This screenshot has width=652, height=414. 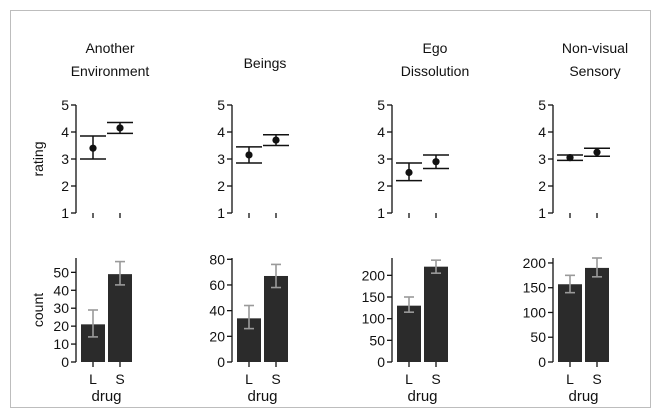 I want to click on panel-title: Ego, so click(x=435, y=48).